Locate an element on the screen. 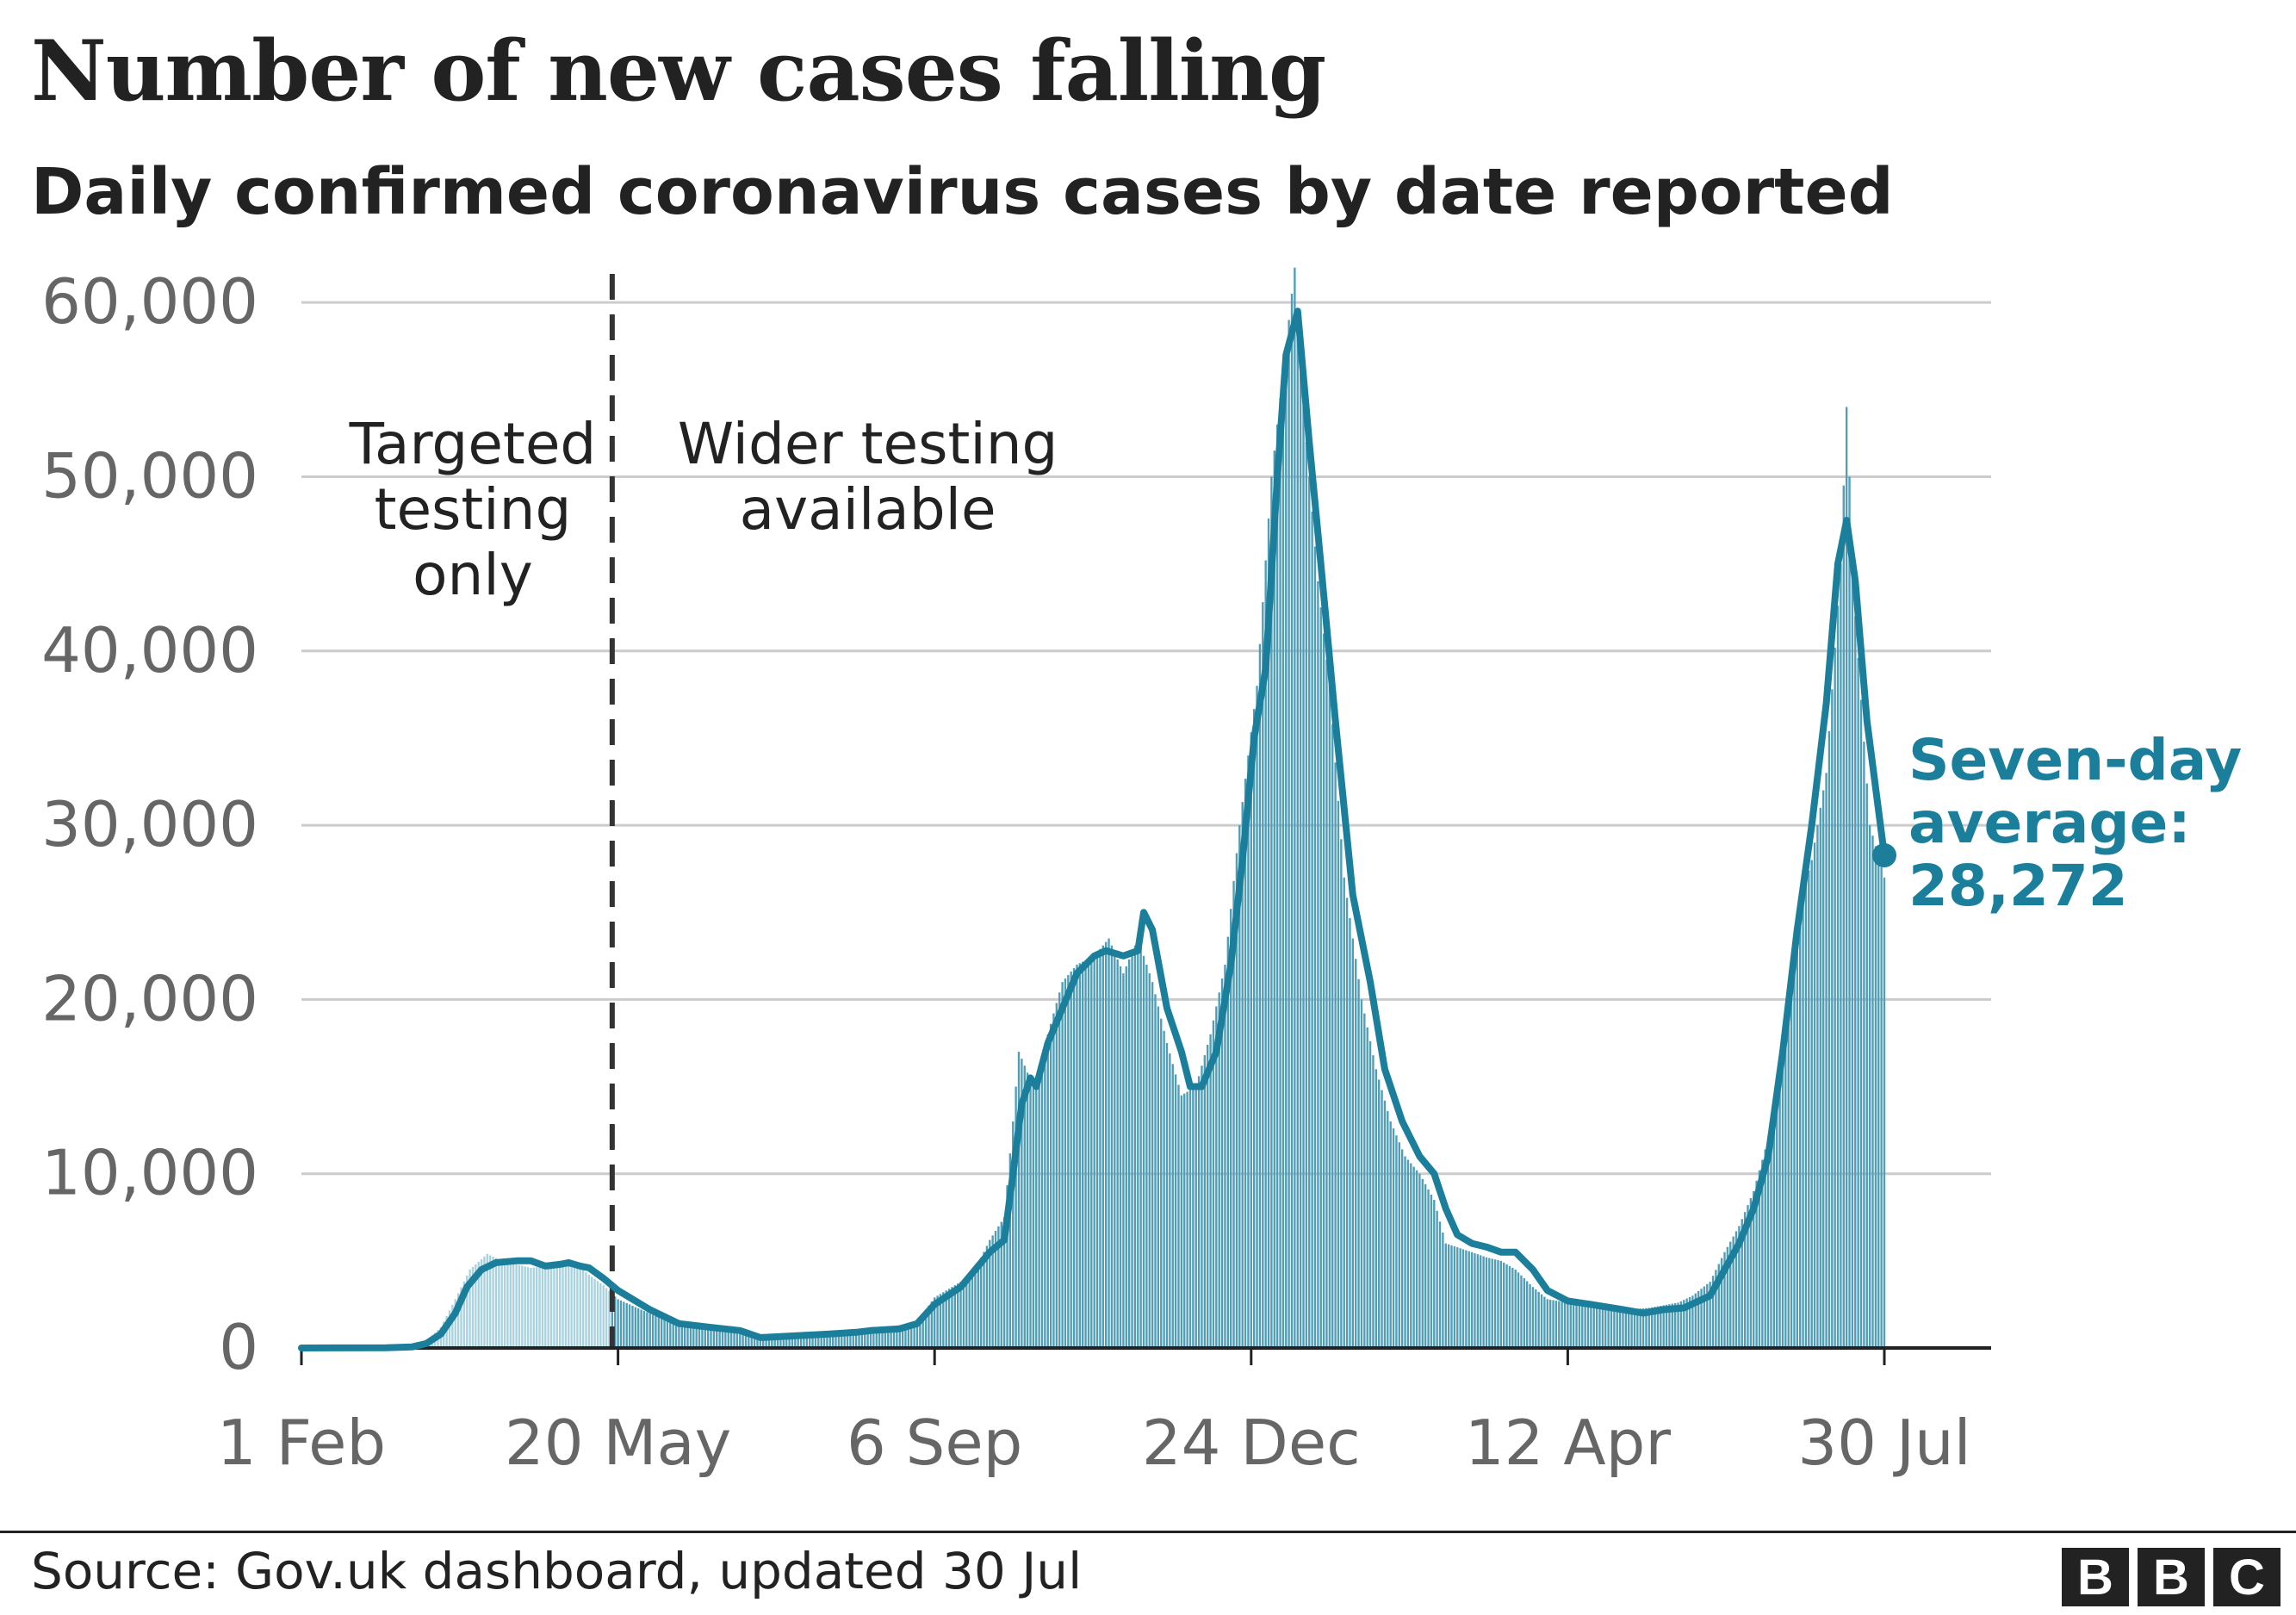 This screenshot has height=1615, width=2296. y-tick-label: 60,000 is located at coordinates (149, 301).